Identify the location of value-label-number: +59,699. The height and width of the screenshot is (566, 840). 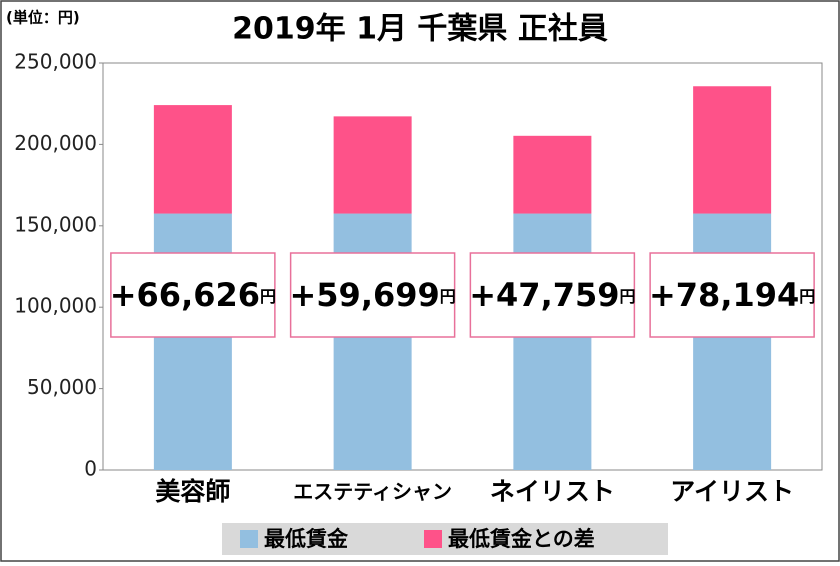
(364, 295).